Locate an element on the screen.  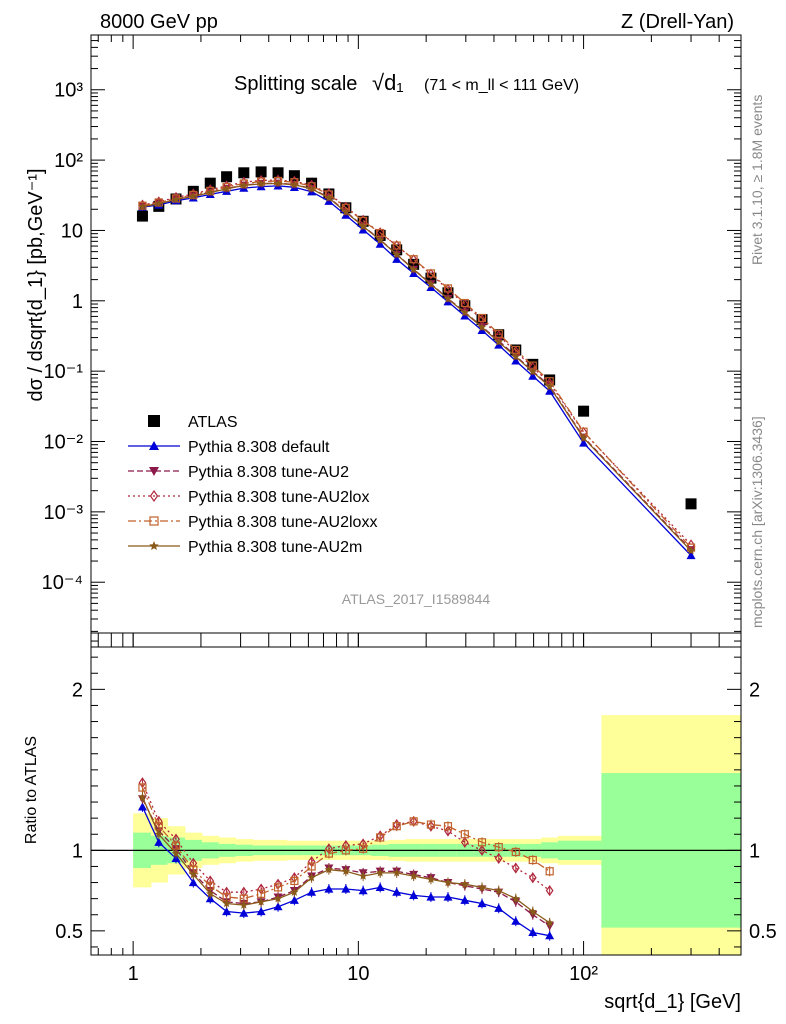
y-tick-label: 10³ is located at coordinates (68, 91).